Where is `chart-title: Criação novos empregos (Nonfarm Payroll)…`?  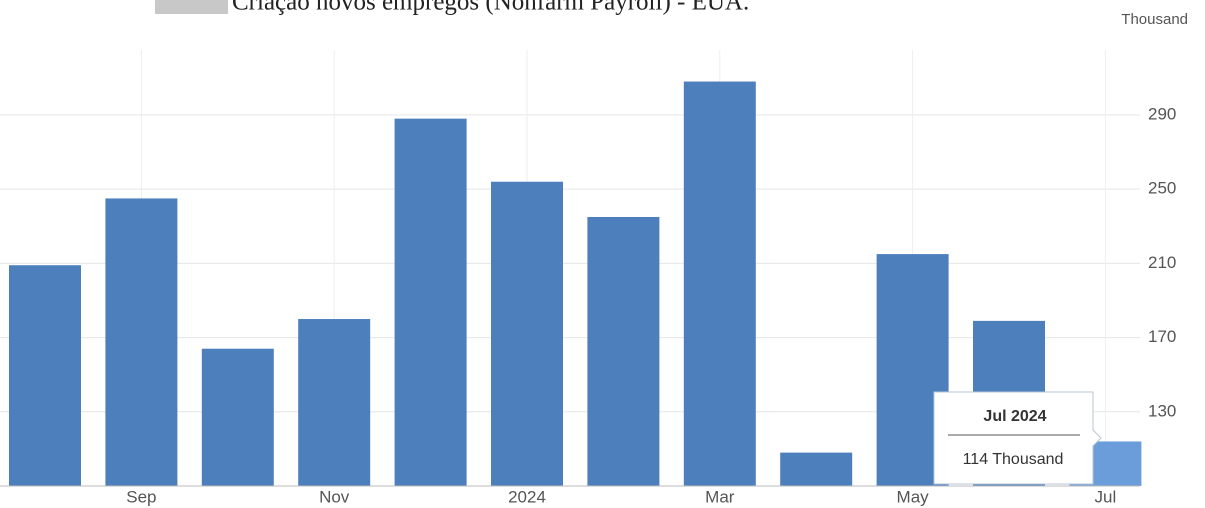 chart-title: Criação novos empregos (Nonfarm Payroll)… is located at coordinates (490, 8).